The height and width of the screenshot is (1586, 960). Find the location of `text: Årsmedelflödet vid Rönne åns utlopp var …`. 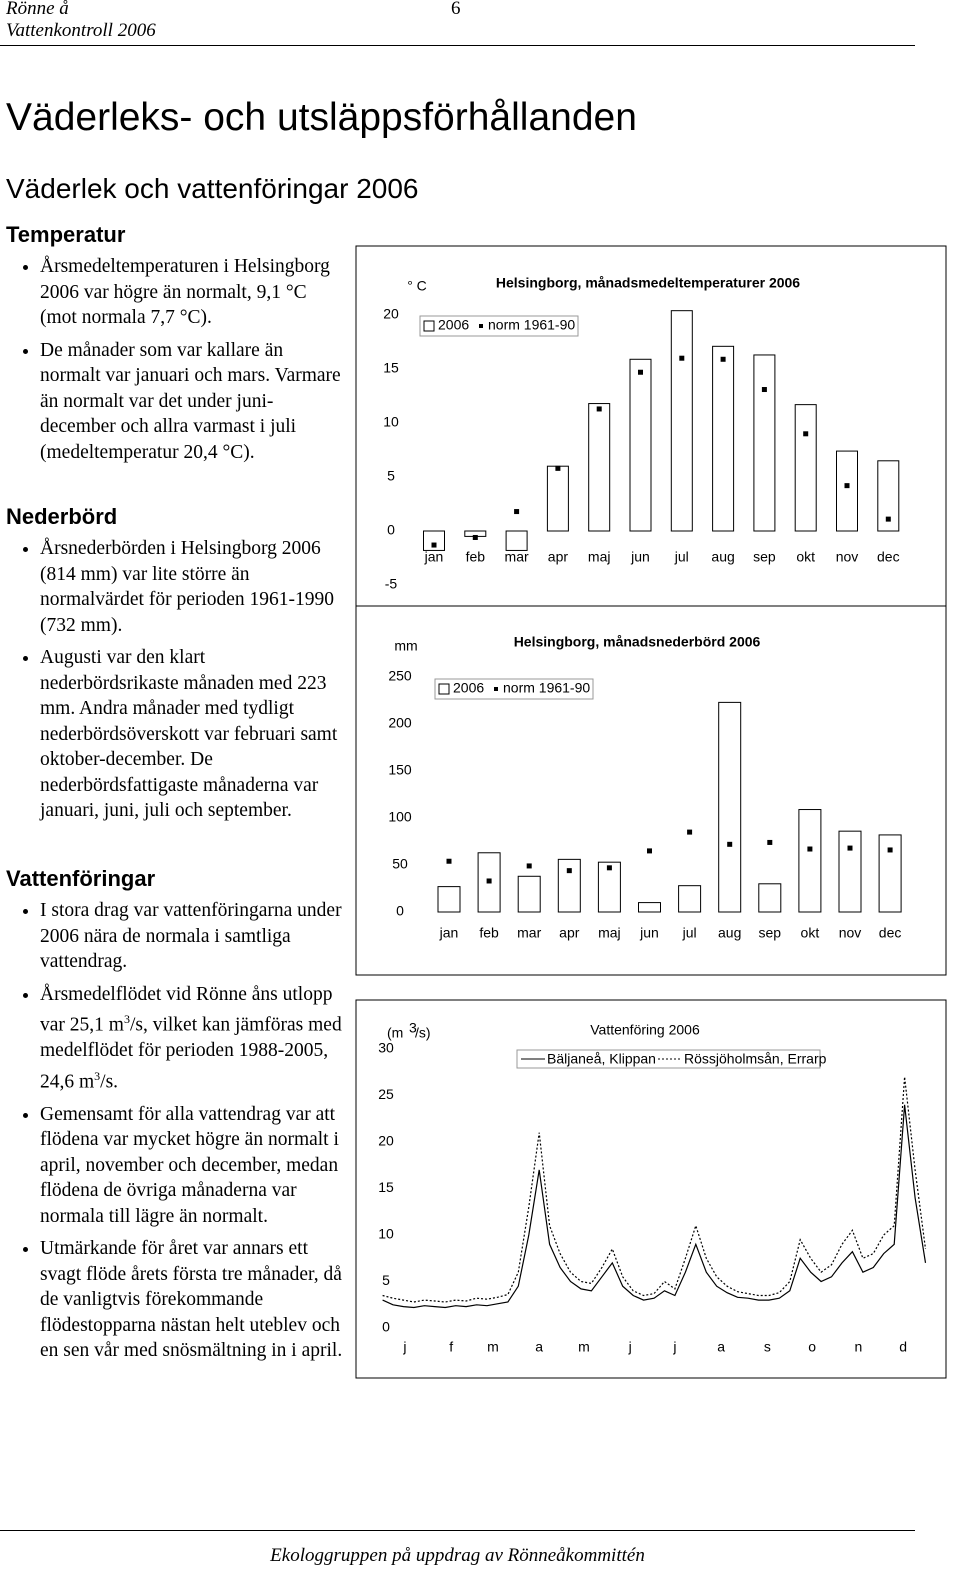

text: Årsmedelflödet vid Rönne åns utlopp var … is located at coordinates (186, 1009).